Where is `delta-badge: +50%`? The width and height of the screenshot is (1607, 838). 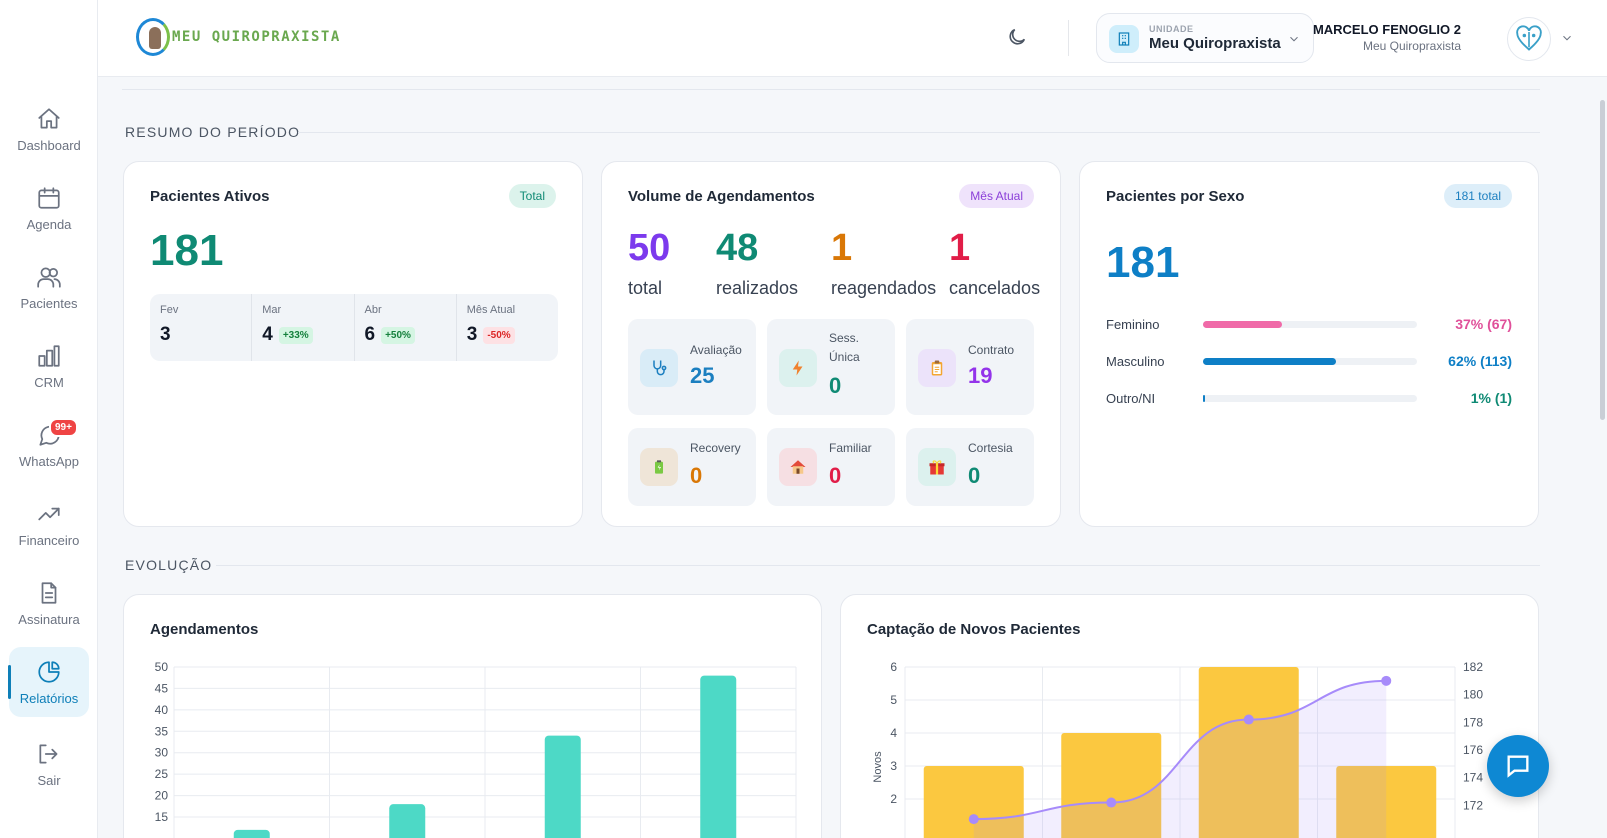 delta-badge: +50% is located at coordinates (398, 335).